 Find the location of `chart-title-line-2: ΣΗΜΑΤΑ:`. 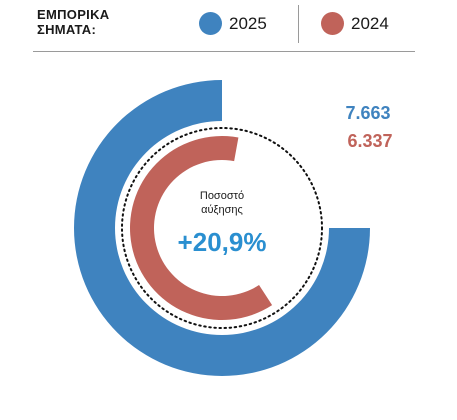

chart-title-line-2: ΣΗΜΑΤΑ: is located at coordinates (67, 29).